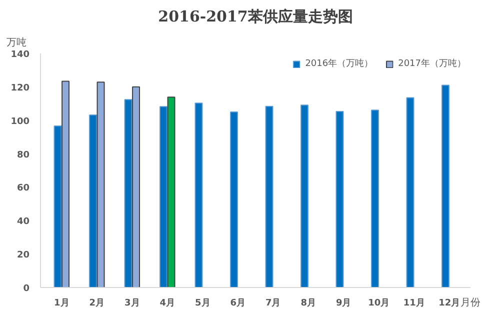 The height and width of the screenshot is (311, 500). I want to click on y-tick-label: 40, so click(23, 222).